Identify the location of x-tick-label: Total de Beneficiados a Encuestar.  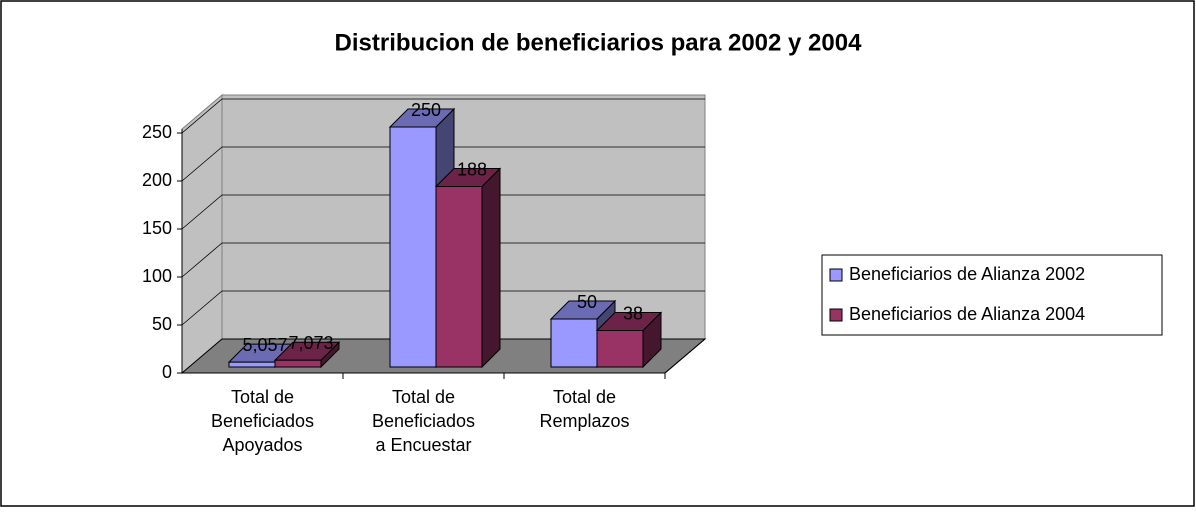
(423, 421).